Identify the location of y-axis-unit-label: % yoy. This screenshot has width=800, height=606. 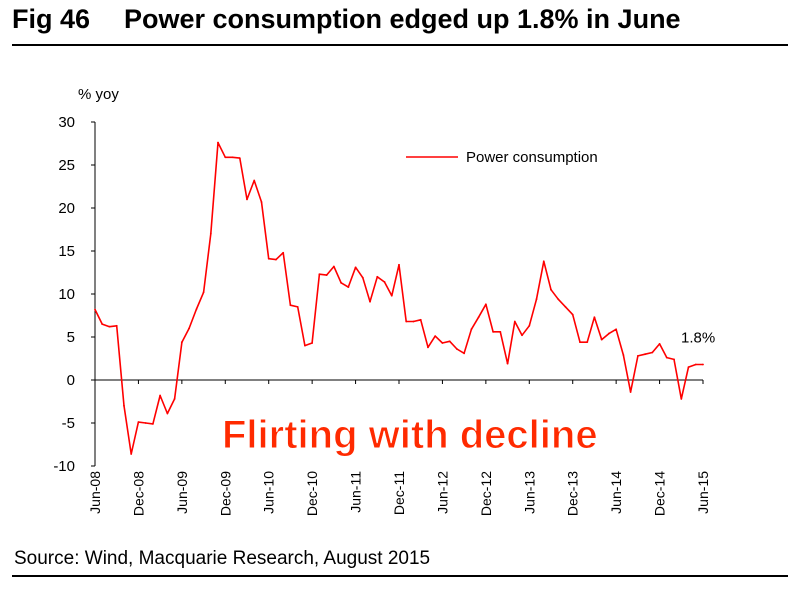
(98, 94).